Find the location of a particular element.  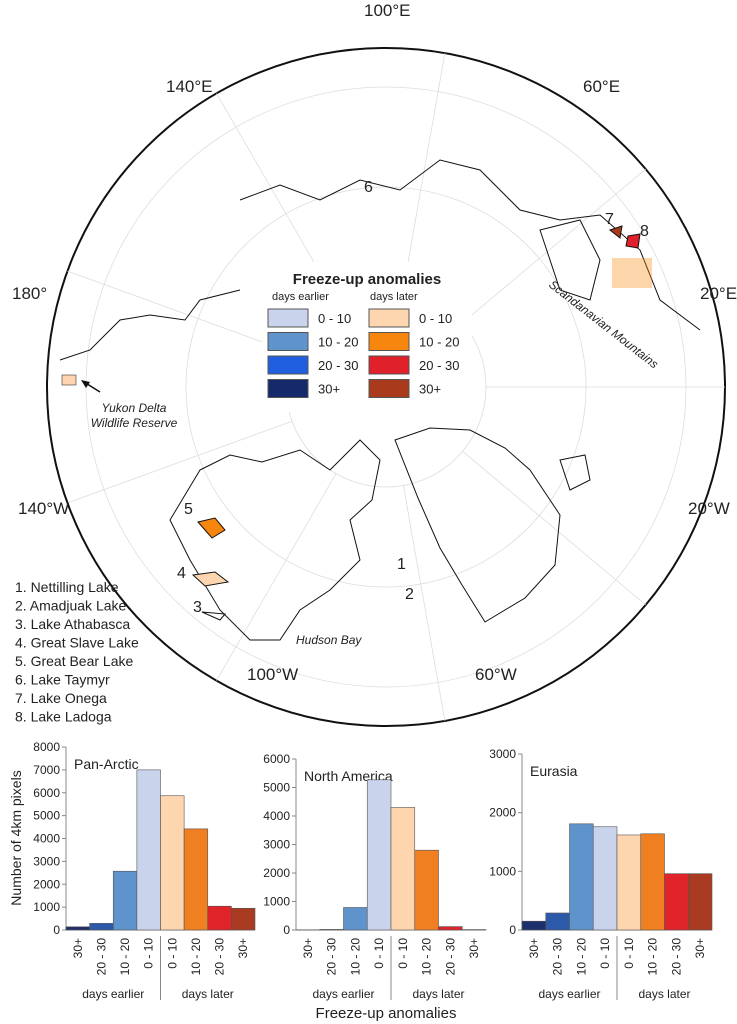

iceland is located at coordinates (575, 472).